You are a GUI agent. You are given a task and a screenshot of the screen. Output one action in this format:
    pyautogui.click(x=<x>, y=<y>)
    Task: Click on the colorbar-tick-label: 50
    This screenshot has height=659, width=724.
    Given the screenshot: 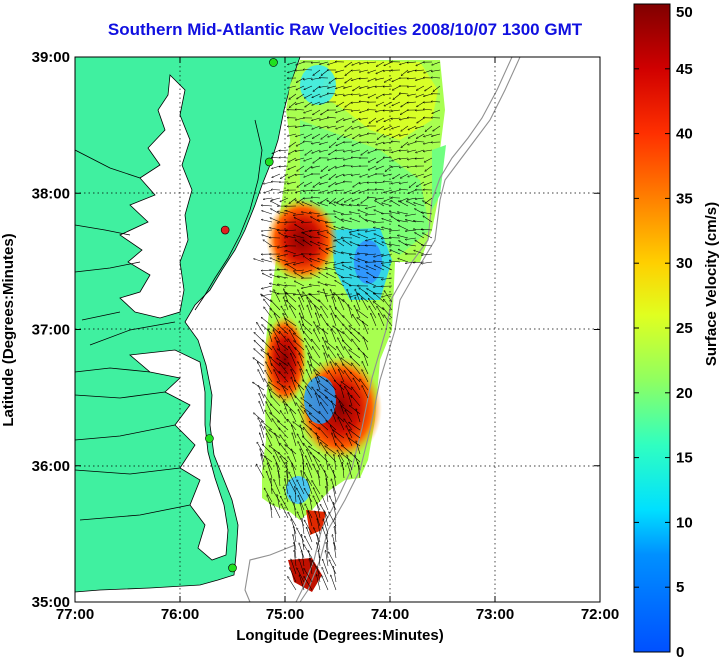 What is the action you would take?
    pyautogui.click(x=684, y=12)
    